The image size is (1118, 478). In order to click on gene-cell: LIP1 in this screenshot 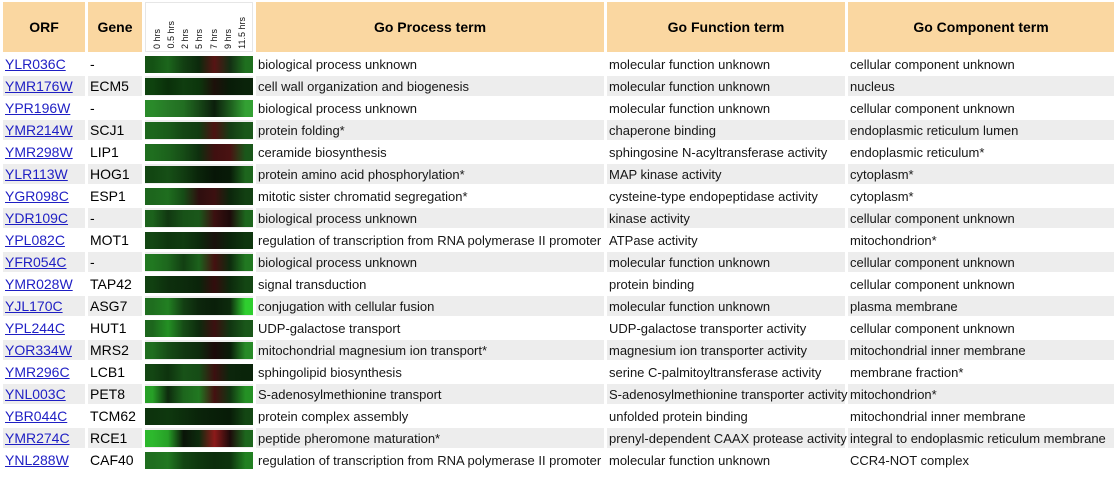, I will do `click(115, 152)`.